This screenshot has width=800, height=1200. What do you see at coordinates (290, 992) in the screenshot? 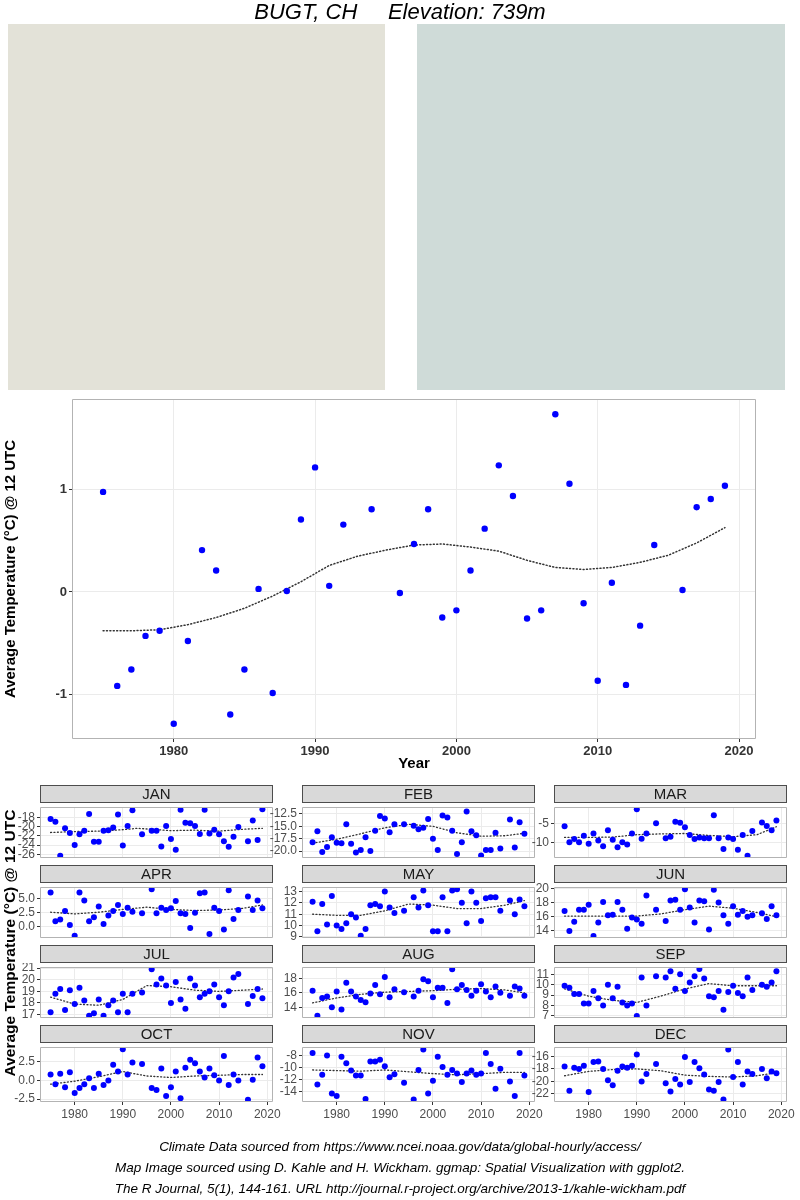
I see `y-tick-label: 16` at bounding box center [290, 992].